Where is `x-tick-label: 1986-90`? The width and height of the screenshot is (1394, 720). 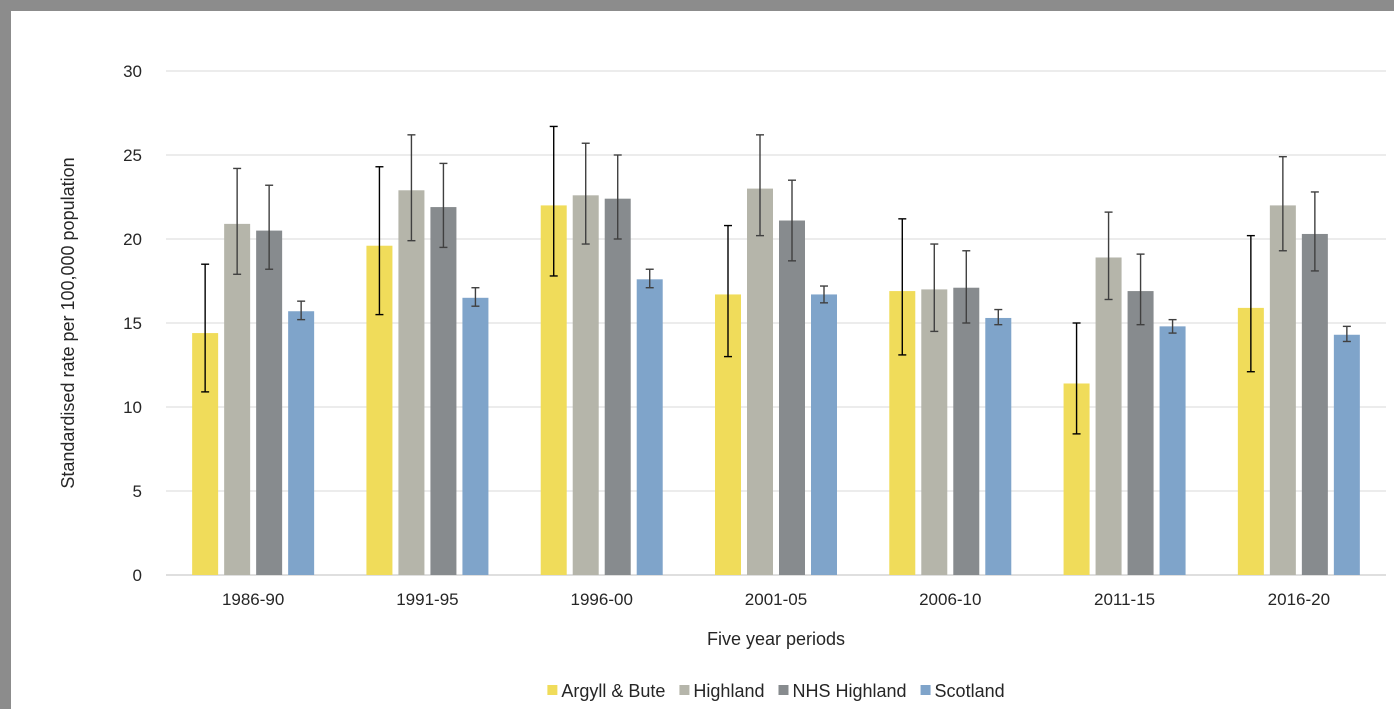
x-tick-label: 1986-90 is located at coordinates (253, 599).